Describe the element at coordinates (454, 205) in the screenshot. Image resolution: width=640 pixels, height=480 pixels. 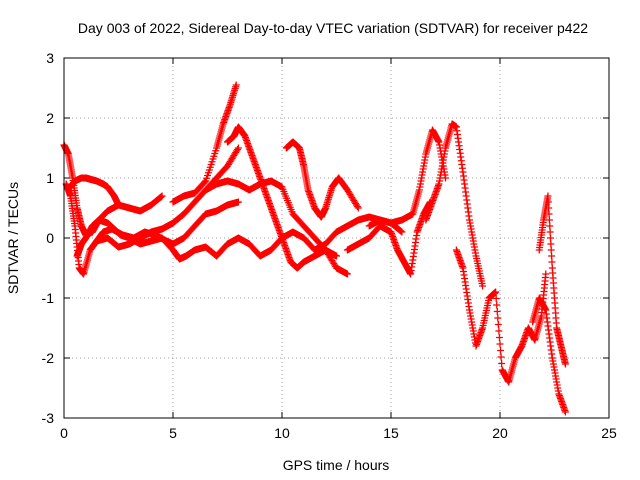
I see `series-sat-m` at that location.